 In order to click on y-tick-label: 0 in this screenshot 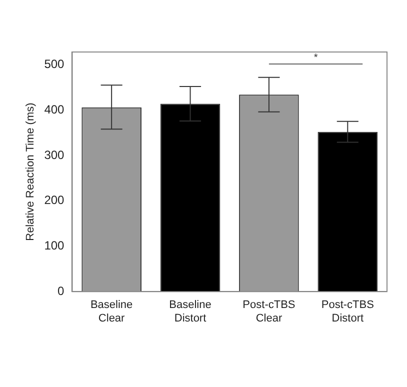, I will do `click(61, 291)`.